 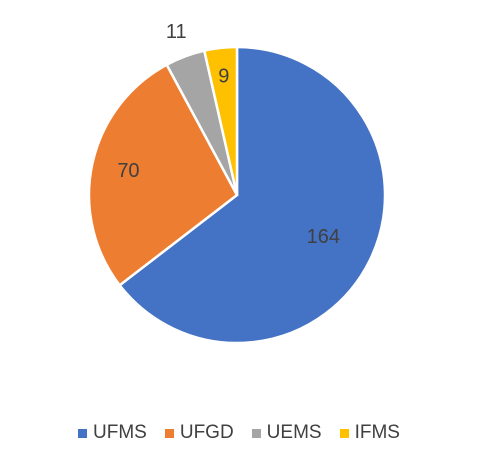 I want to click on data-label: 9, so click(x=223, y=77).